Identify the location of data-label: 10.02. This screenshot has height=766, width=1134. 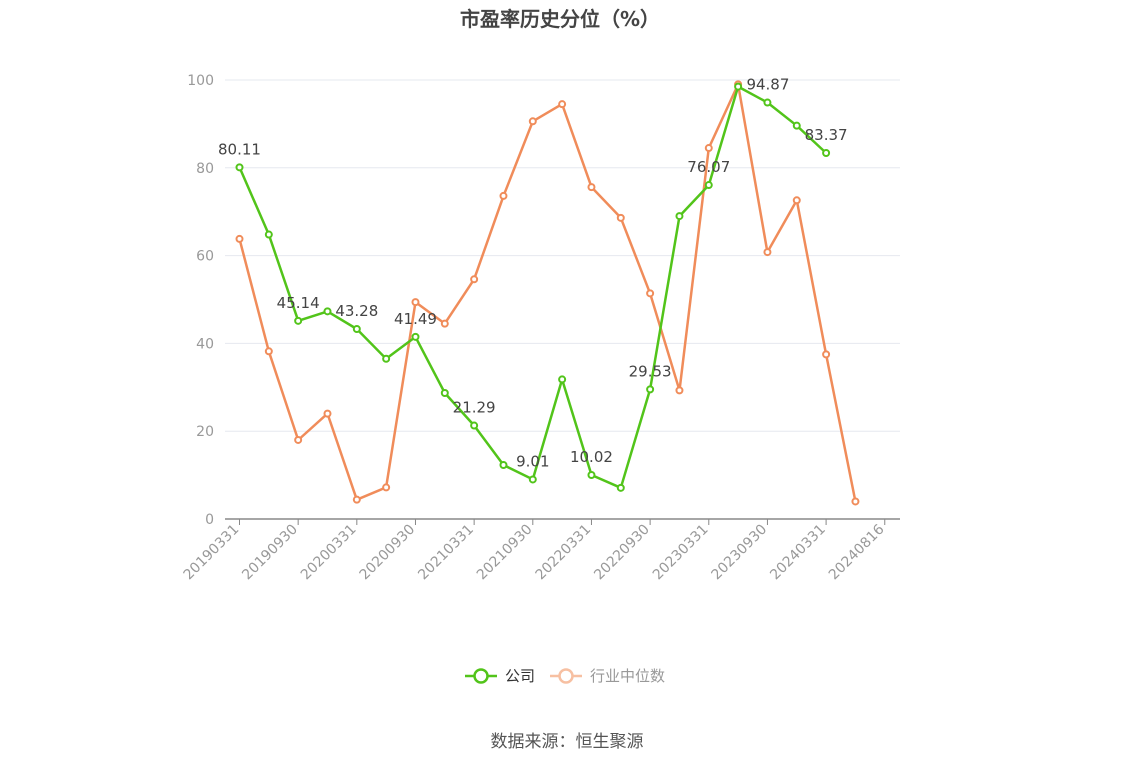
(591, 457).